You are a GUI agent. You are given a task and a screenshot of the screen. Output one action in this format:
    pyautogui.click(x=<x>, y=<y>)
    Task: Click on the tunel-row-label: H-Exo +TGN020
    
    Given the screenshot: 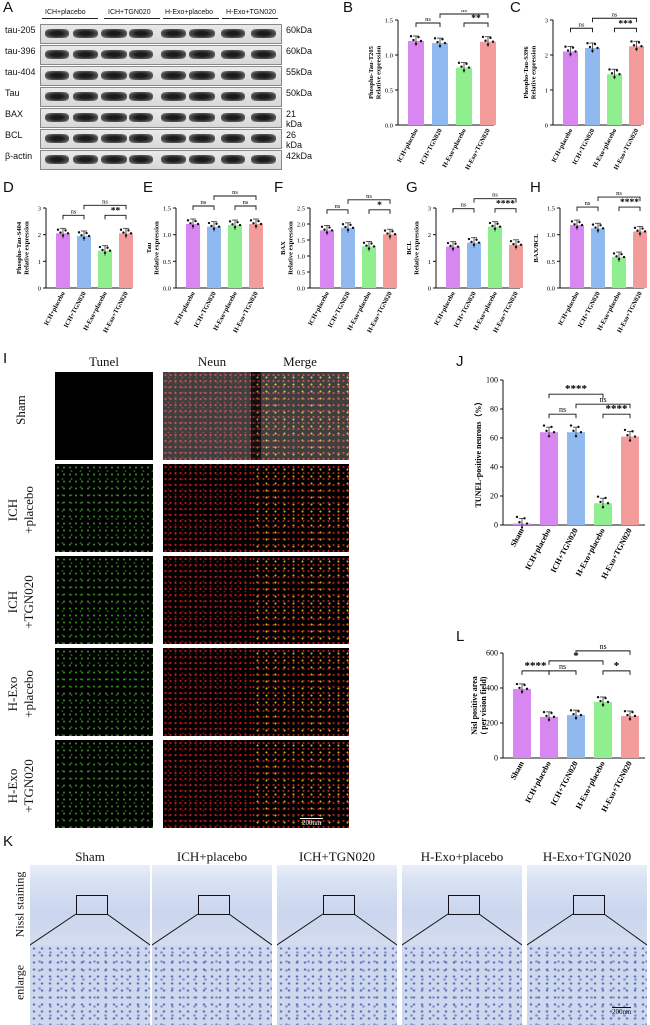 What is the action you would take?
    pyautogui.click(x=20, y=786)
    